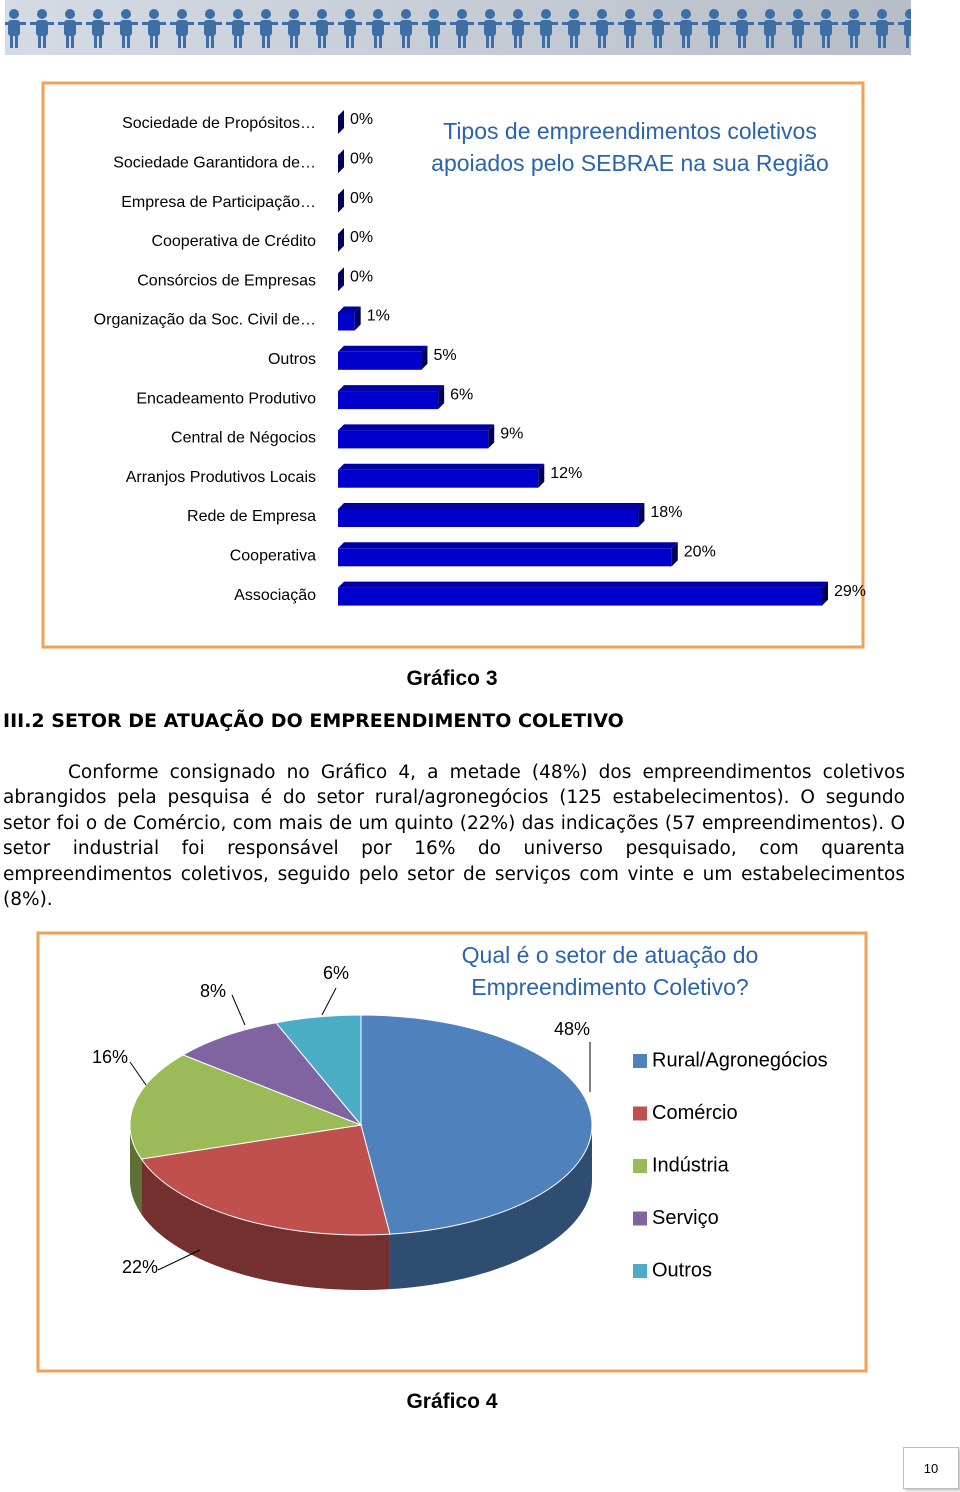  What do you see at coordinates (221, 477) in the screenshot?
I see `category-label: Arranjos Produtivos Locais` at bounding box center [221, 477].